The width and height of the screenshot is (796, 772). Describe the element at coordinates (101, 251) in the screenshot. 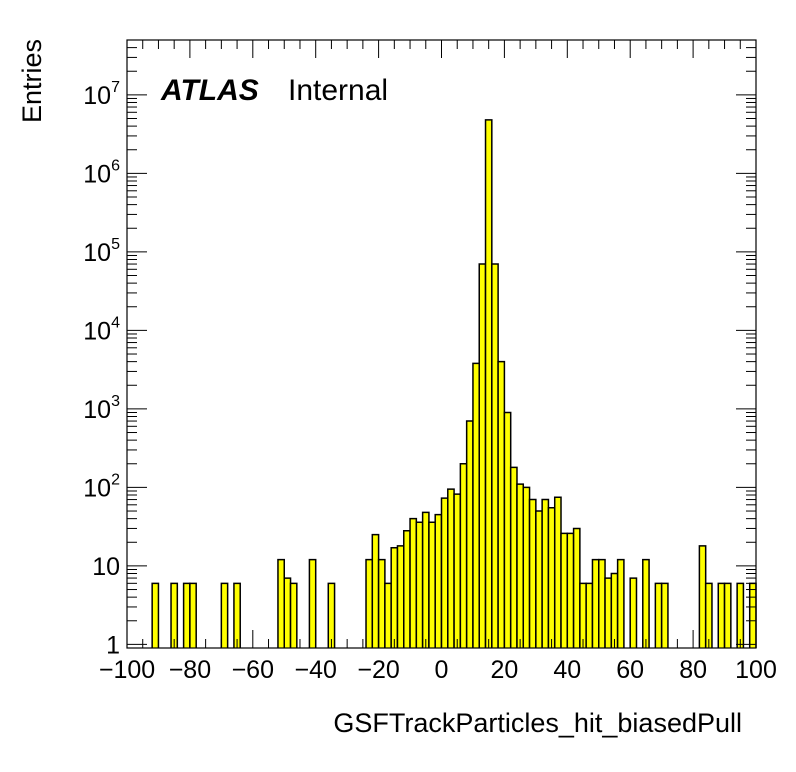

I see `y-tick-label: 10⁵` at that location.